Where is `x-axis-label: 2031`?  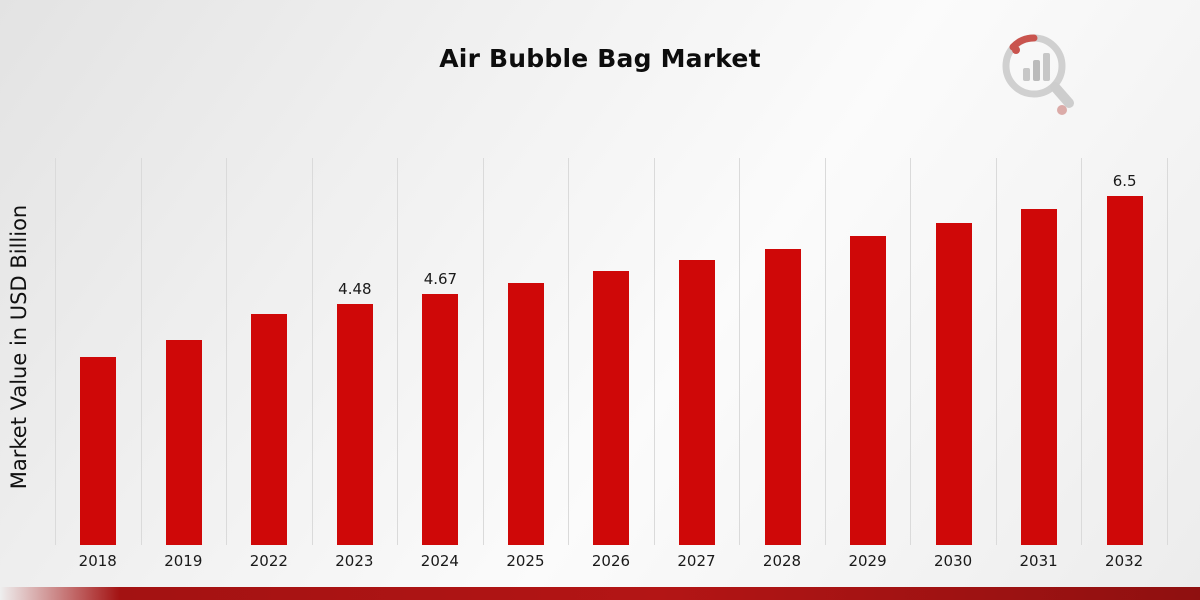 x-axis-label: 2031 is located at coordinates (1038, 561).